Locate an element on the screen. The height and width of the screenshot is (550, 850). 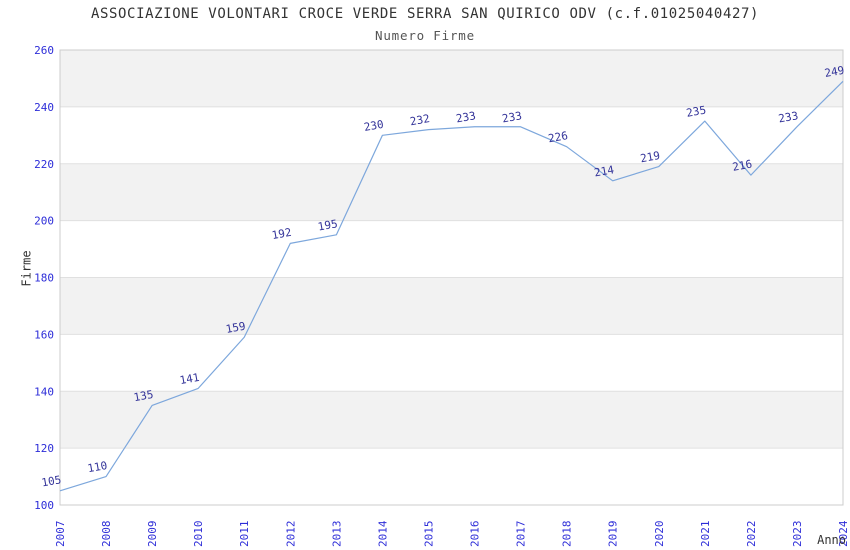
x-tick-label: 2023 is located at coordinates (797, 534).